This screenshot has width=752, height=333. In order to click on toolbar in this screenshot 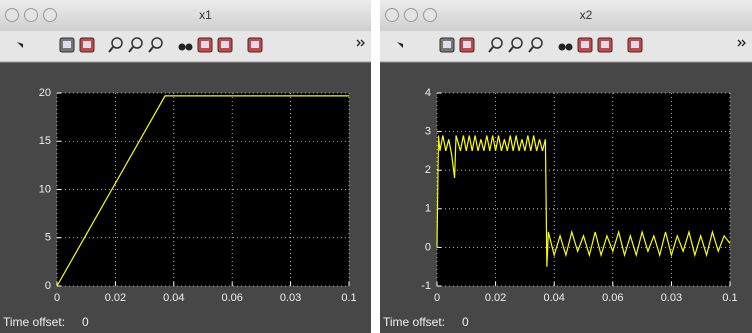, I will do `click(185, 46)`.